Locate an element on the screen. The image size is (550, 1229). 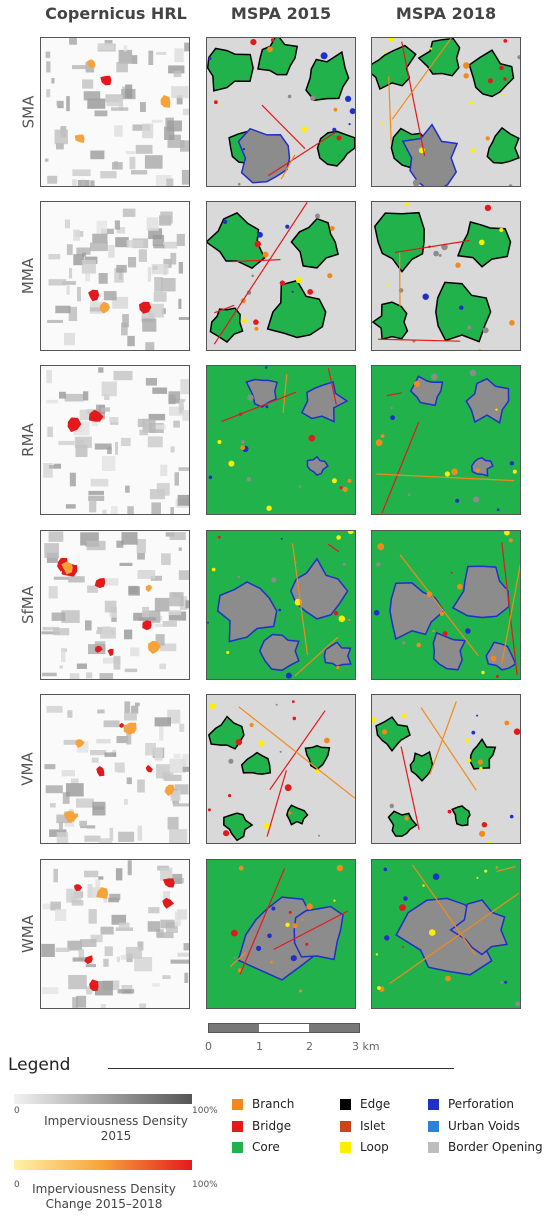
imperviousness-min: 0 is located at coordinates (17, 1111).